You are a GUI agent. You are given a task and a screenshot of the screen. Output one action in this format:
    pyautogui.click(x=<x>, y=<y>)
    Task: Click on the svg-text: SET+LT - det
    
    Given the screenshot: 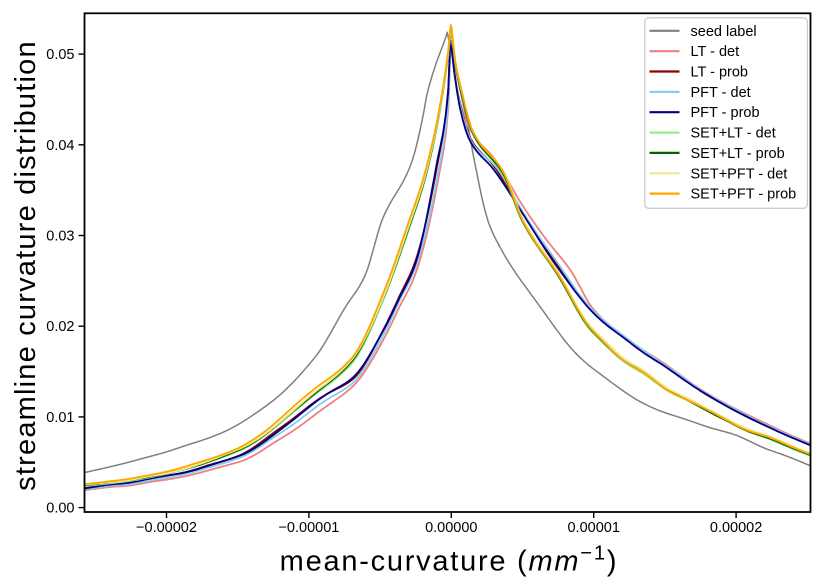 What is the action you would take?
    pyautogui.click(x=733, y=134)
    